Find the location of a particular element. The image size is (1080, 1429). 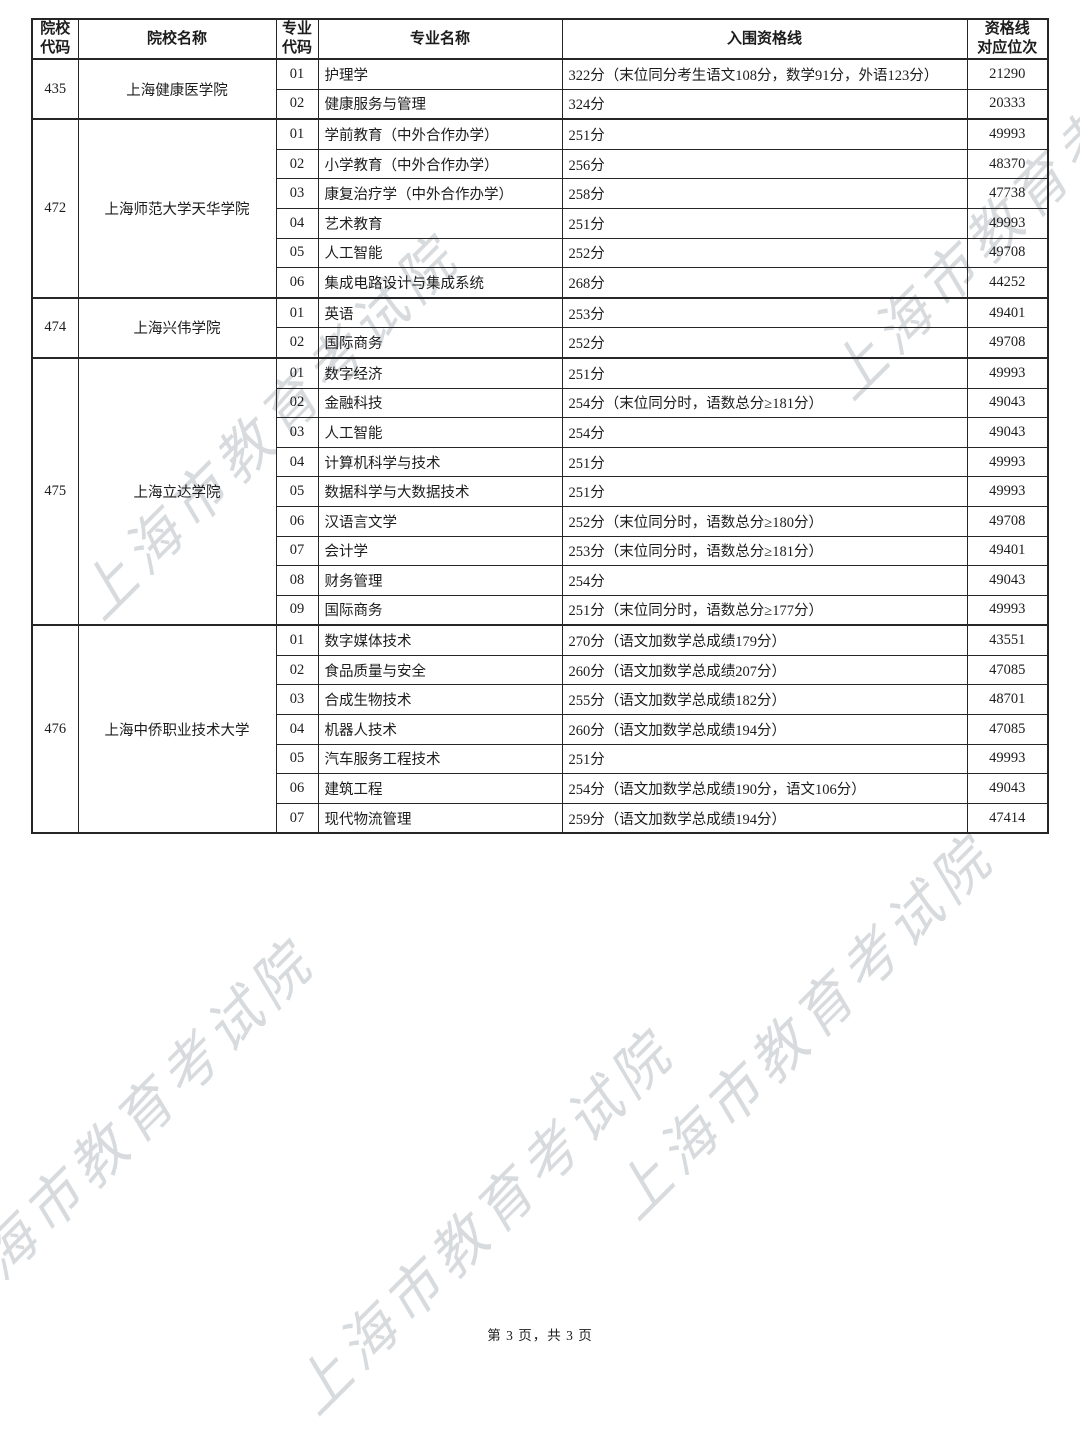

col-header-rank: 资格线 对应位次 is located at coordinates (1007, 39).